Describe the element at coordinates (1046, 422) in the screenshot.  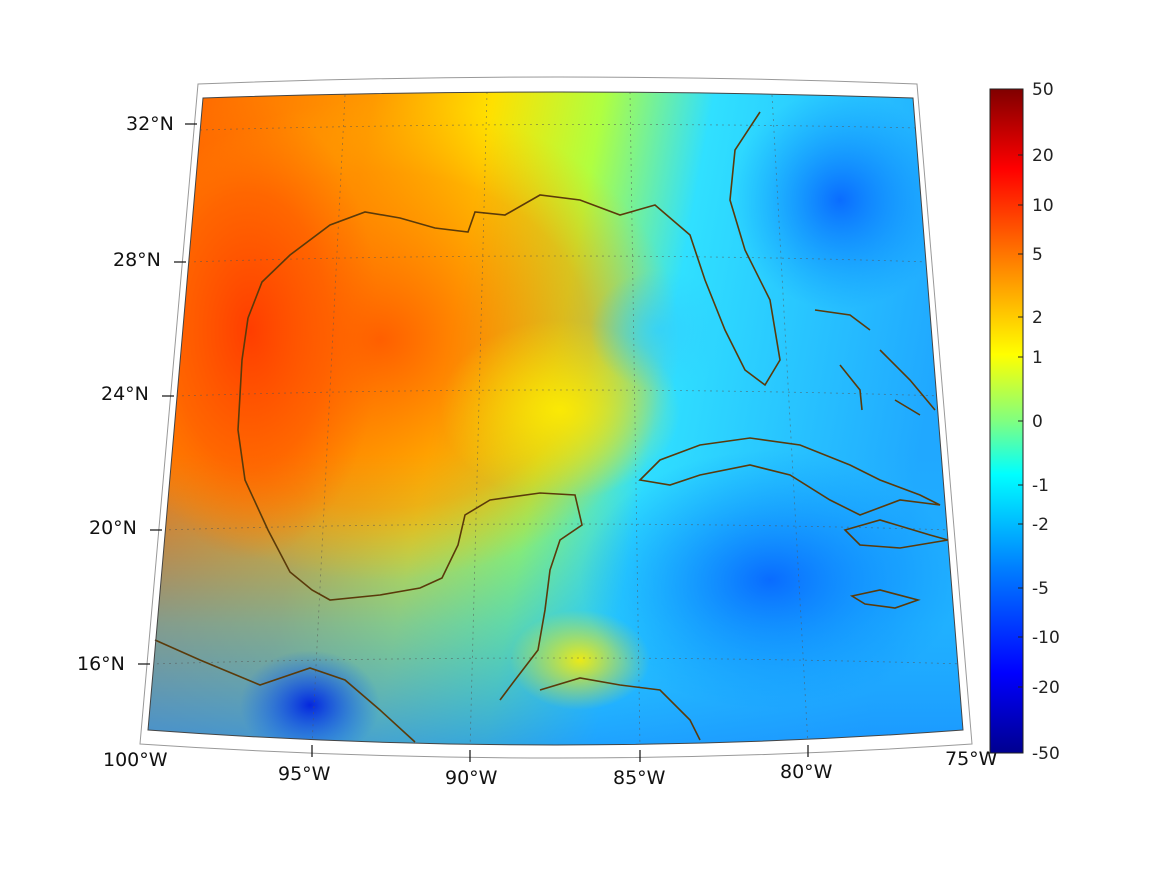
I see `colorbar-labels: 50 20 10 5 2 1 0 -1 -2 -5 -10 -20 -50` at that location.